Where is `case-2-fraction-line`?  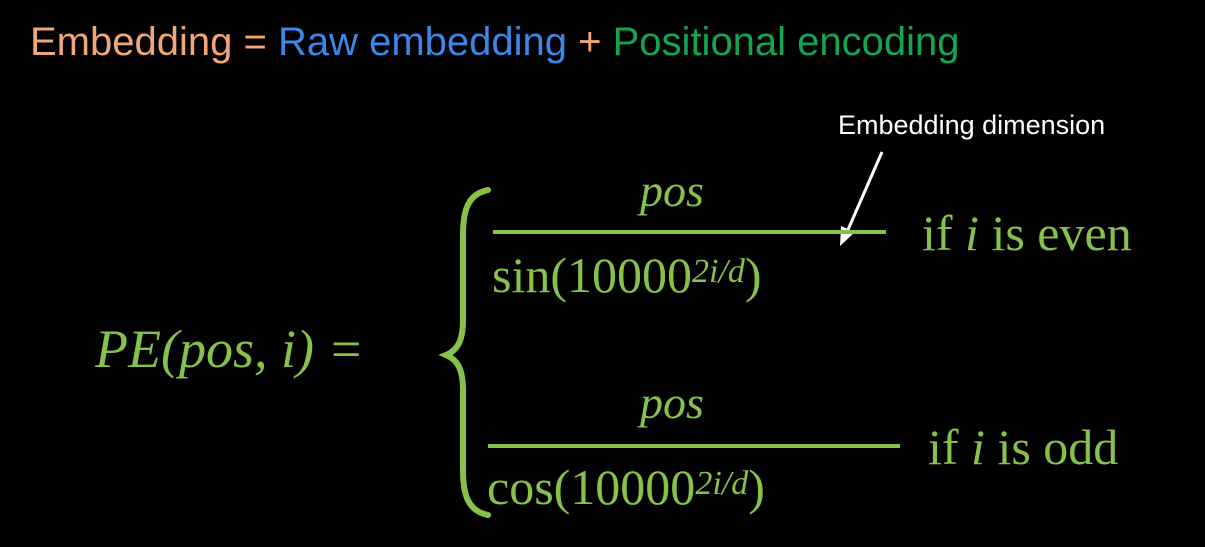 case-2-fraction-line is located at coordinates (694, 446).